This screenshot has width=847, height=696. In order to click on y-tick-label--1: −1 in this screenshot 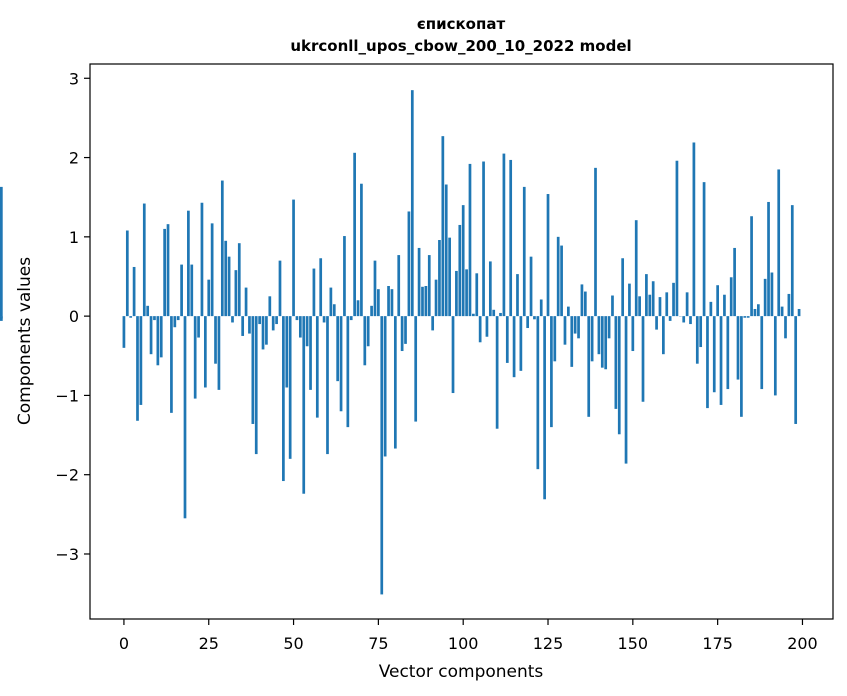, I will do `click(67, 395)`.